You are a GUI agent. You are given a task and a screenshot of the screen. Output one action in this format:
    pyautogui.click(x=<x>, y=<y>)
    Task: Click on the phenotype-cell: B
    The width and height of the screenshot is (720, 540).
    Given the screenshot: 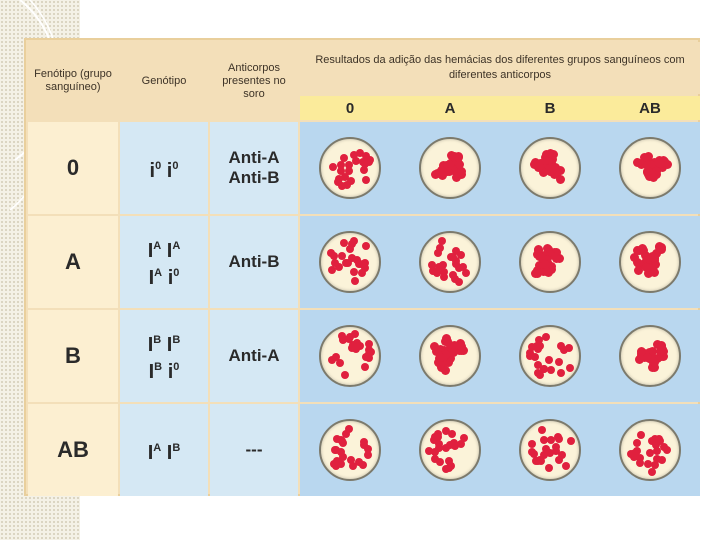 What is the action you would take?
    pyautogui.click(x=73, y=356)
    